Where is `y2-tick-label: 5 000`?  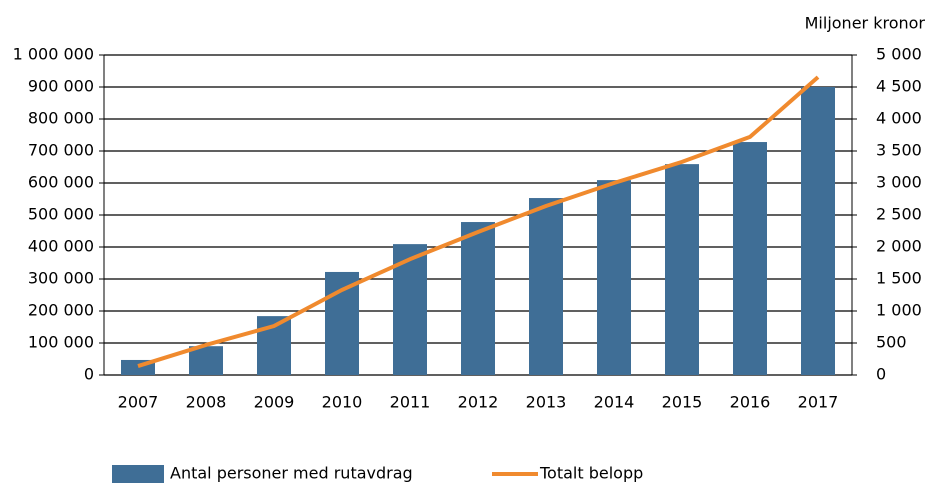 y2-tick-label: 5 000 is located at coordinates (899, 54).